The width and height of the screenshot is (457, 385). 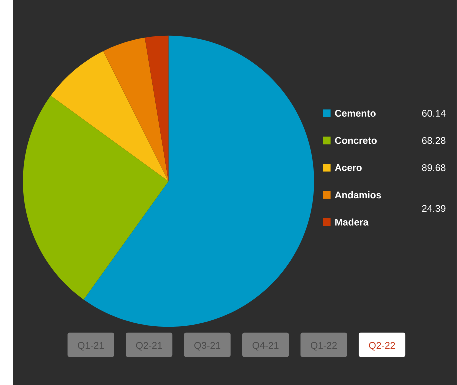 I want to click on legend-label: Concreto, so click(x=356, y=140).